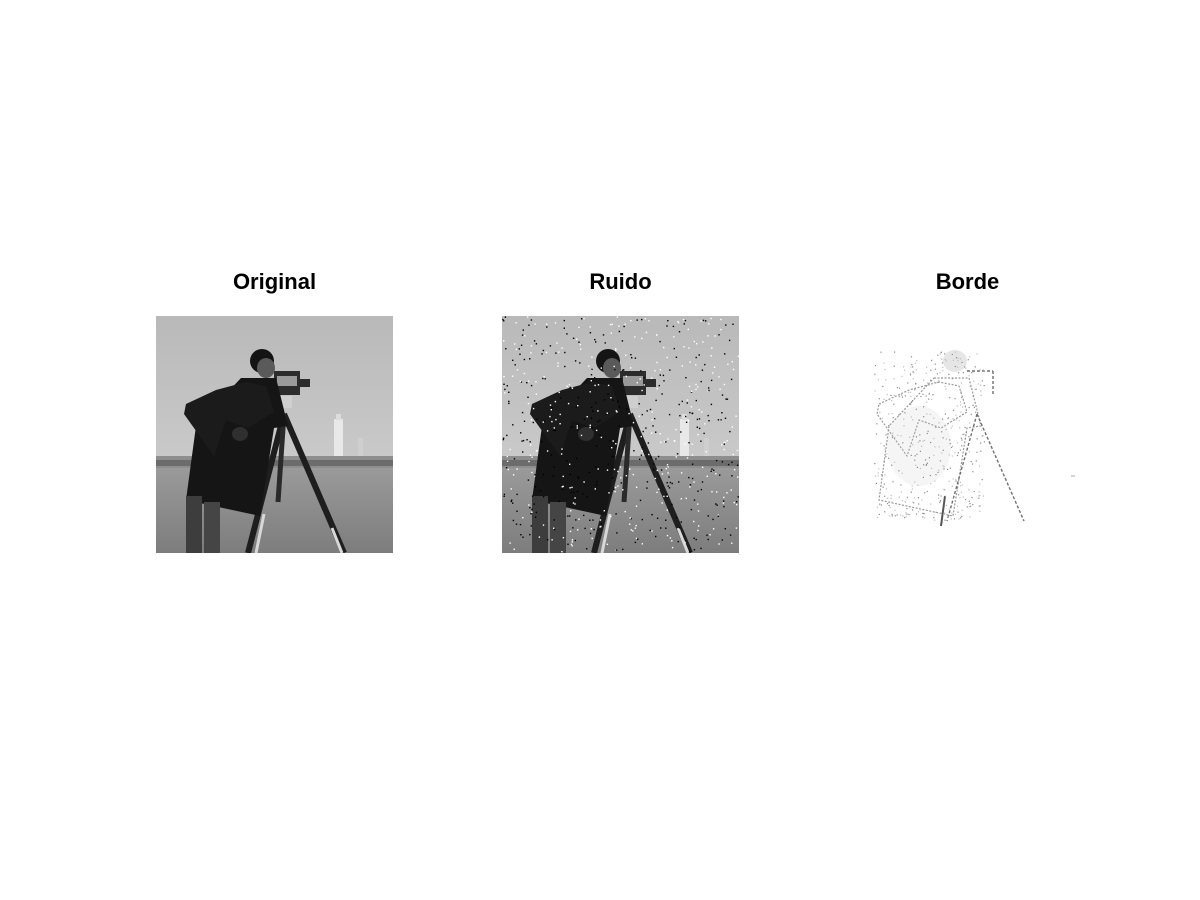 Image resolution: width=1200 pixels, height=900 pixels. Describe the element at coordinates (929, 436) in the screenshot. I see `edge-speckle` at that location.